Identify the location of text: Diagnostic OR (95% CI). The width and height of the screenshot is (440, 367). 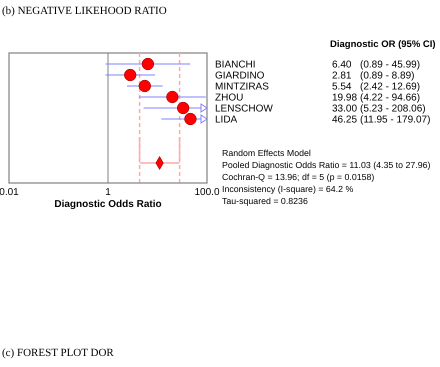
(383, 44).